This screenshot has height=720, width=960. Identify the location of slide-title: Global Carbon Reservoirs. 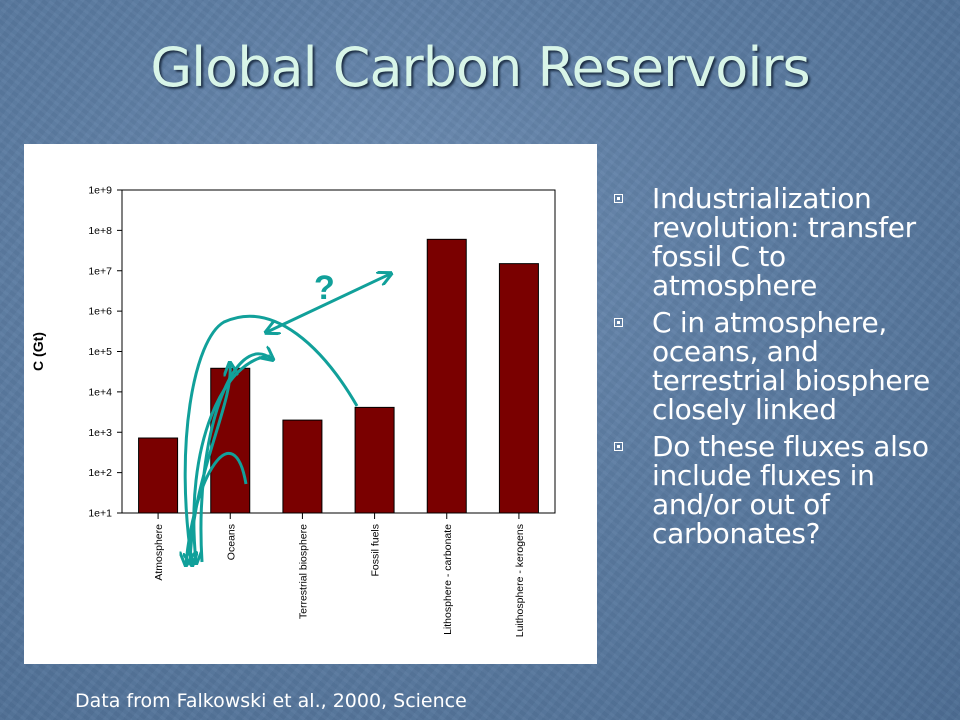
(480, 67).